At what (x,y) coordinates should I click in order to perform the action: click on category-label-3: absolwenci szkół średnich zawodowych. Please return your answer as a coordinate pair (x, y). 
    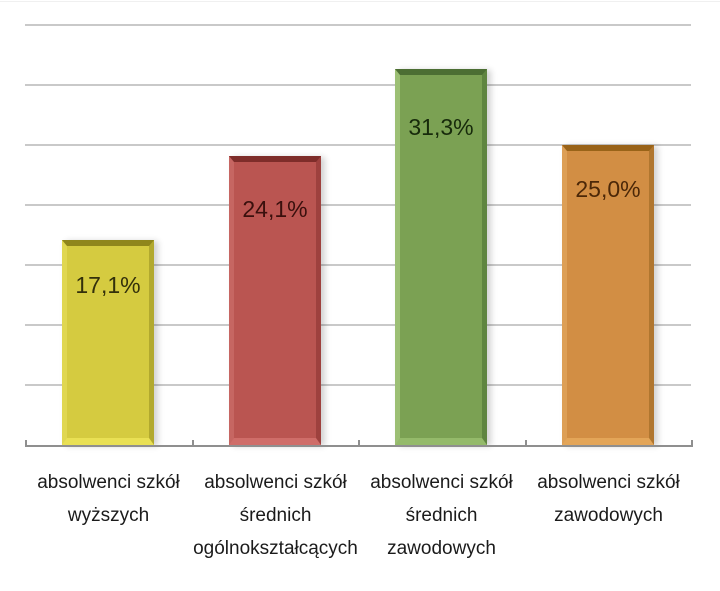
    Looking at the image, I should click on (441, 515).